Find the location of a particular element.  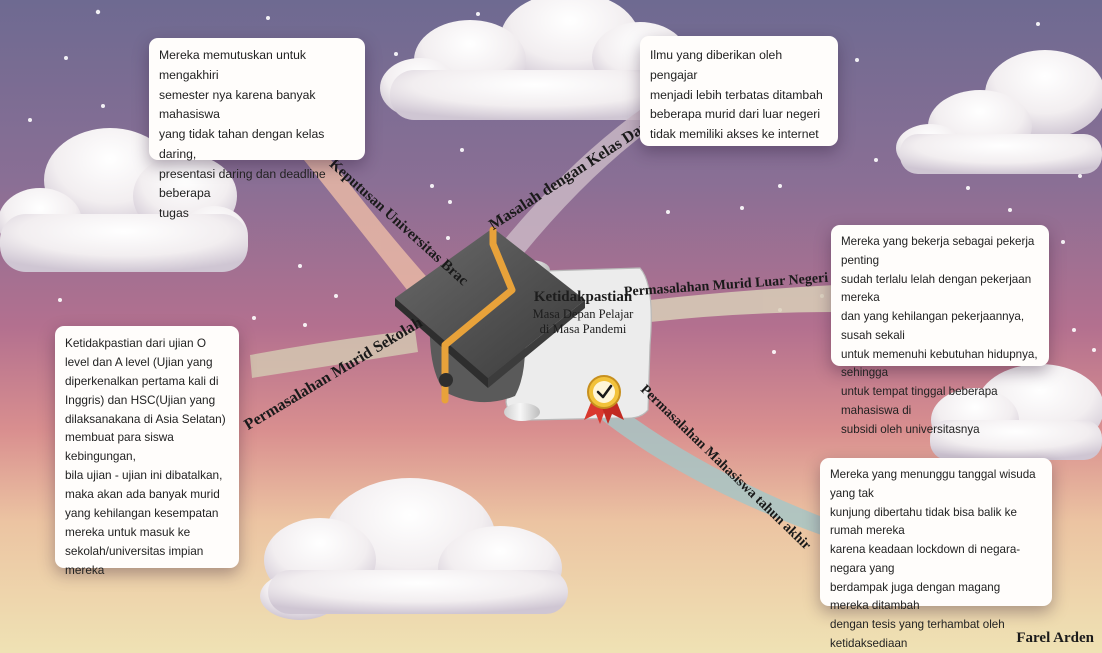

note-line: bila ujian - ujian ini dibatalkan, is located at coordinates (144, 475).